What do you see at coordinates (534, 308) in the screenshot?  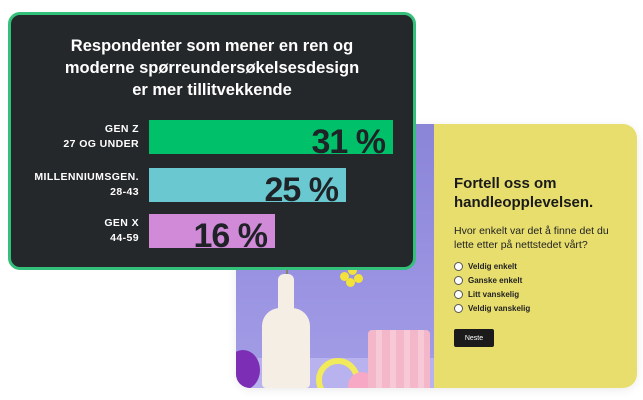 I see `option-veldig-vanskelig: Veldig vanskelig` at bounding box center [534, 308].